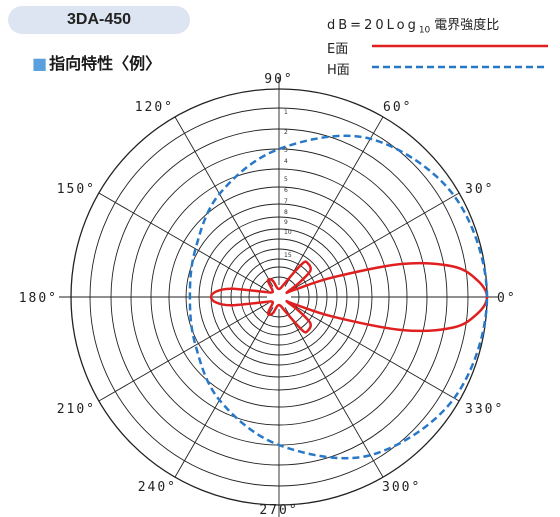 This screenshot has width=560, height=517. Describe the element at coordinates (338, 49) in the screenshot. I see `legend-e-plane-label: E面` at that location.